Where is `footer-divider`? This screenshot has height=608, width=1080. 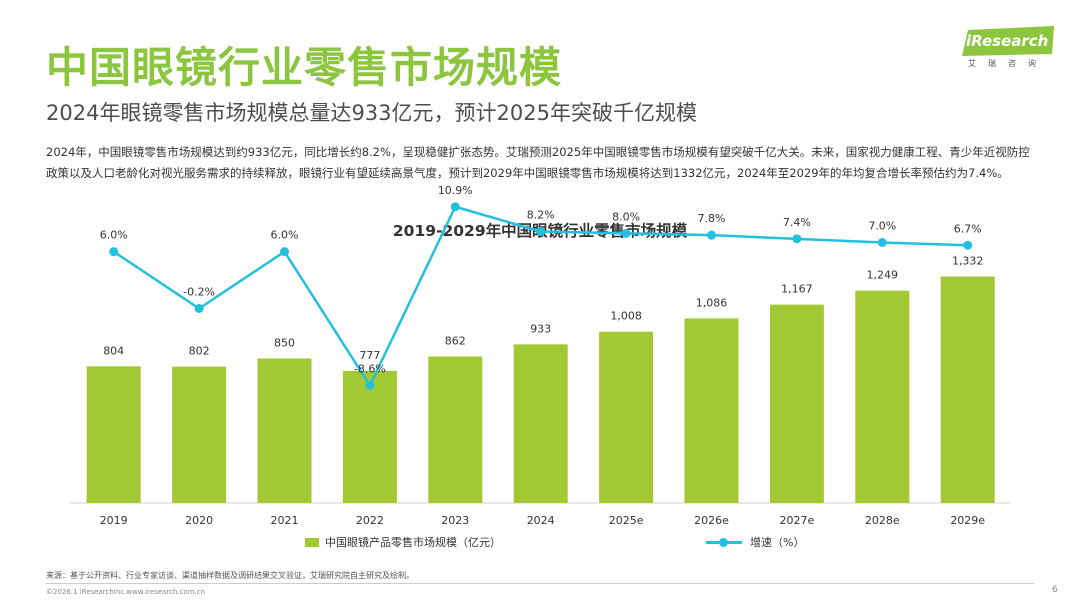
footer-divider is located at coordinates (540, 583).